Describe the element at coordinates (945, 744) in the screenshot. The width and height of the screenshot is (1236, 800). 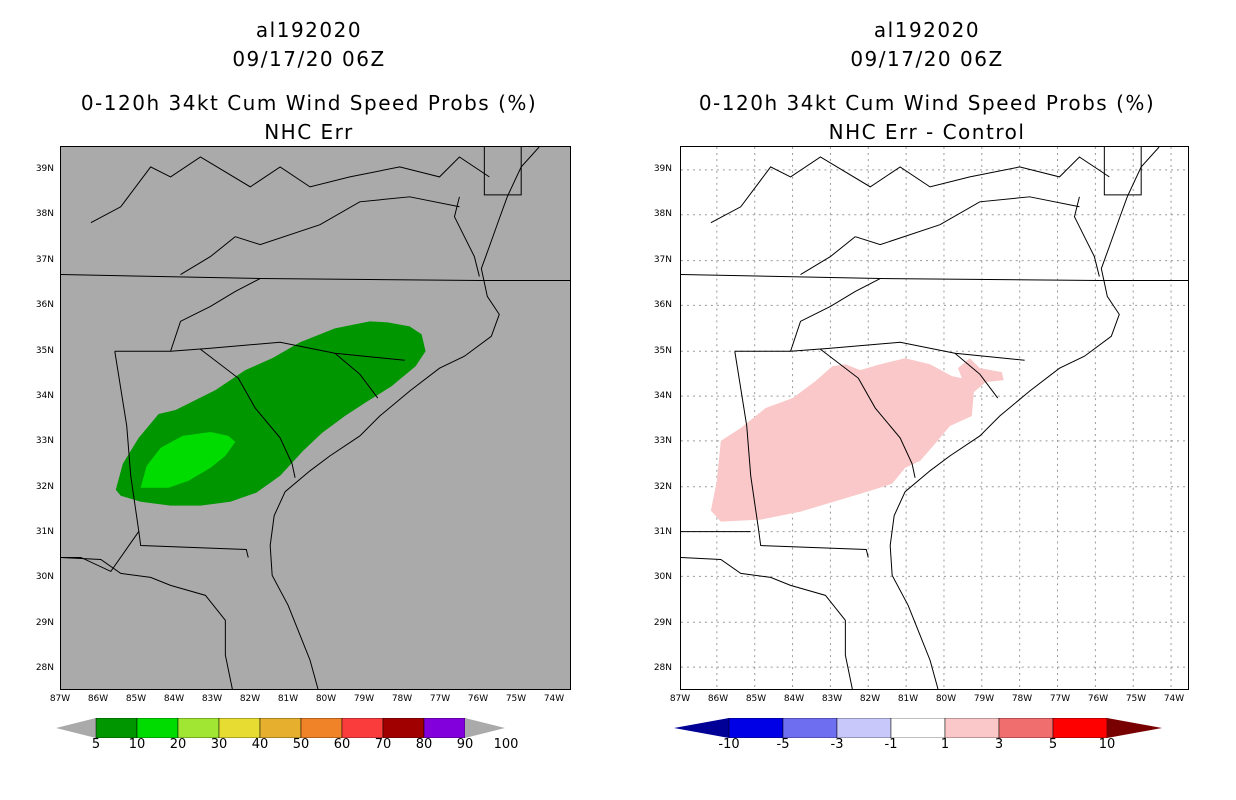
I see `colorbar-label: 1` at that location.